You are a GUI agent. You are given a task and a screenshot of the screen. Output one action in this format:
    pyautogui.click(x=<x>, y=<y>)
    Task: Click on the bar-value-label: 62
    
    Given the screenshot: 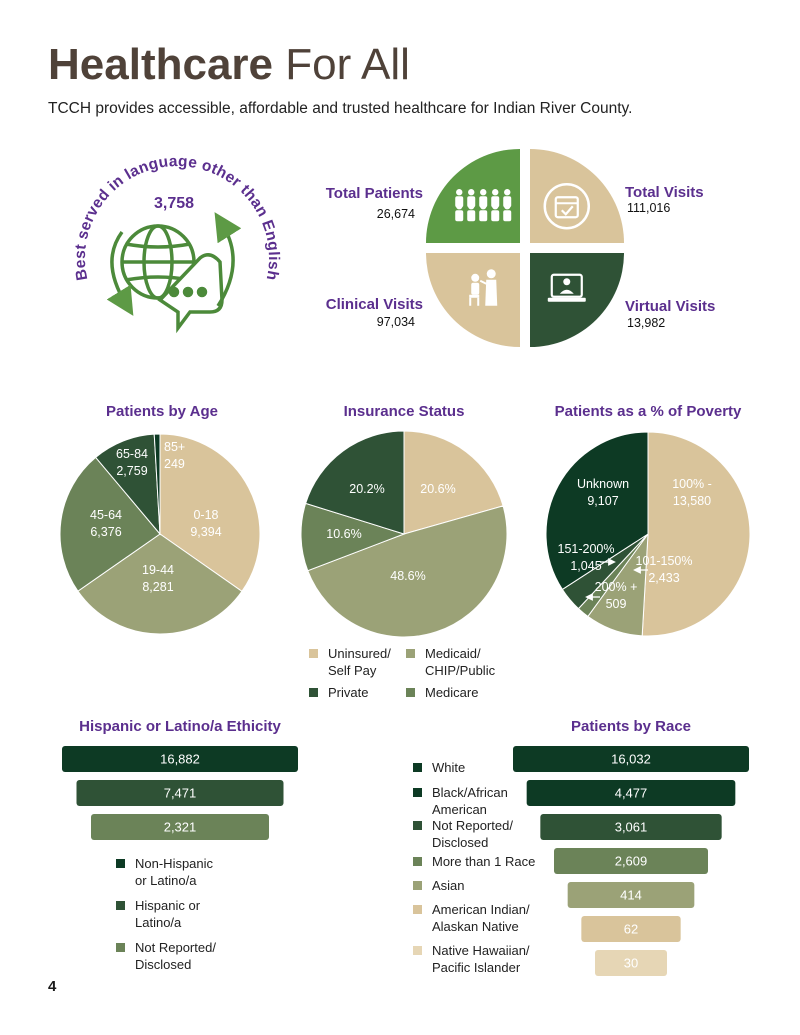 What is the action you would take?
    pyautogui.click(x=631, y=929)
    